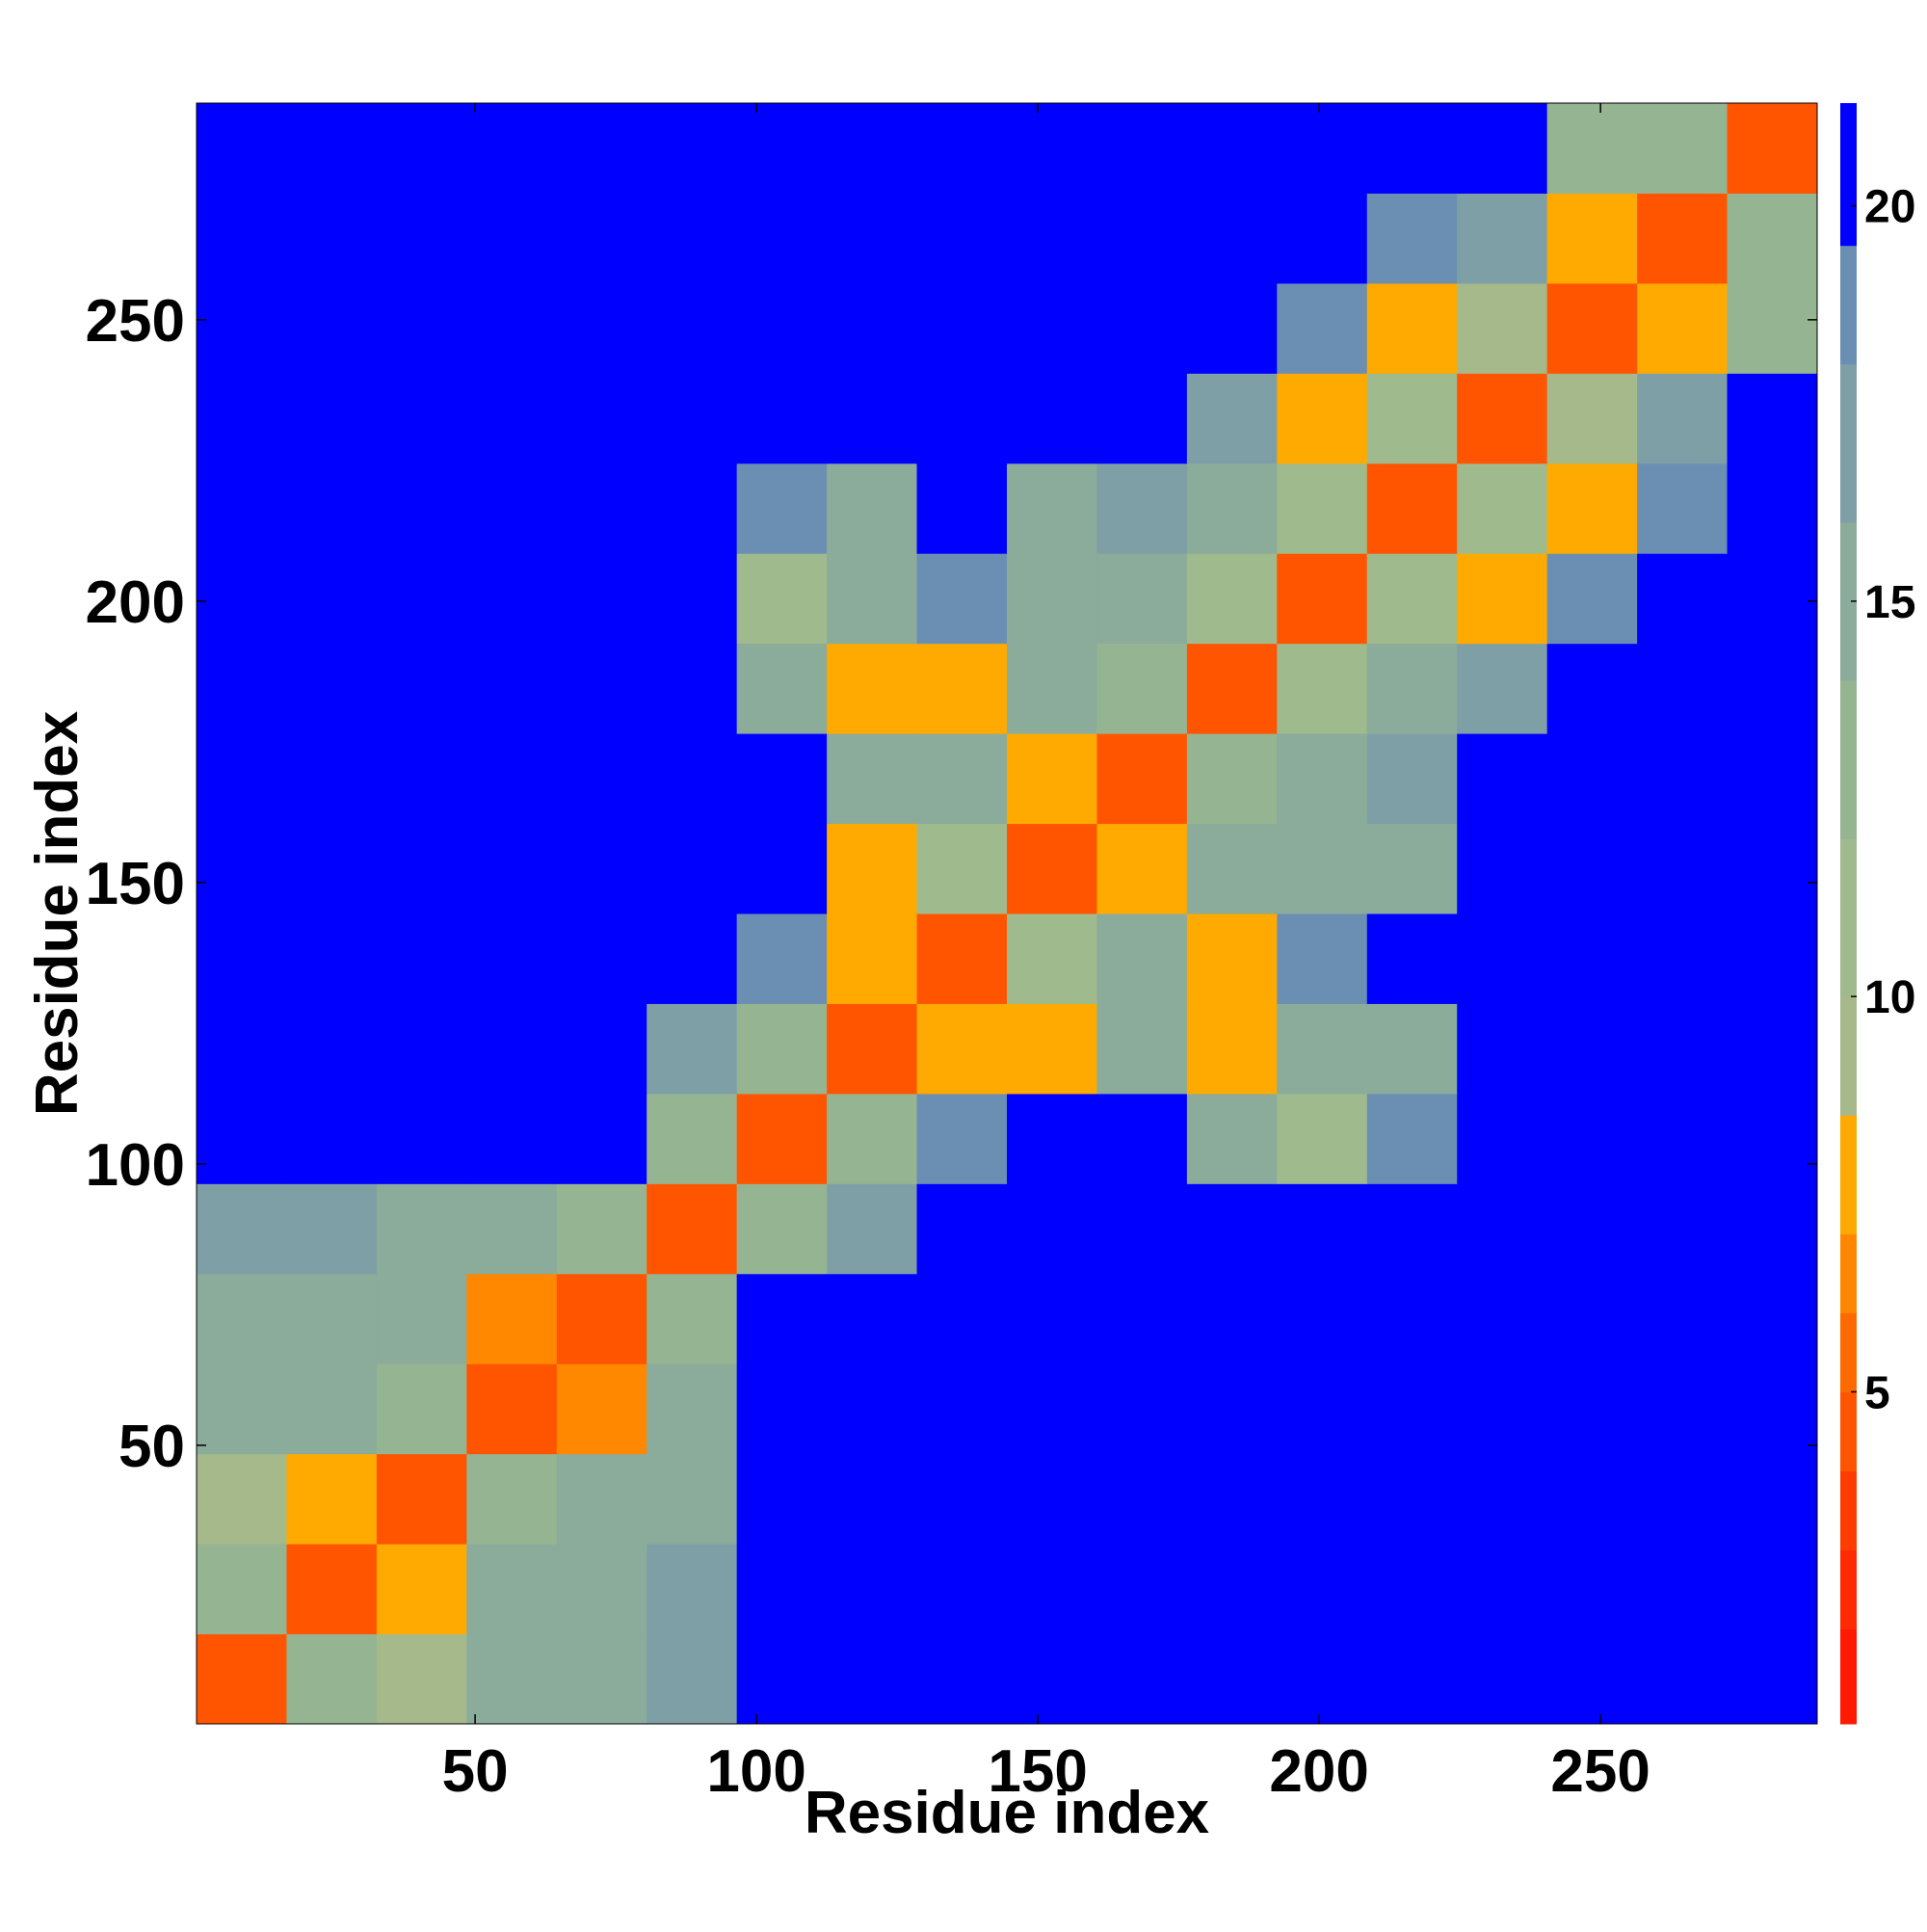 Image resolution: width=1927 pixels, height=1932 pixels. I want to click on x-tick-label: 250, so click(1600, 1771).